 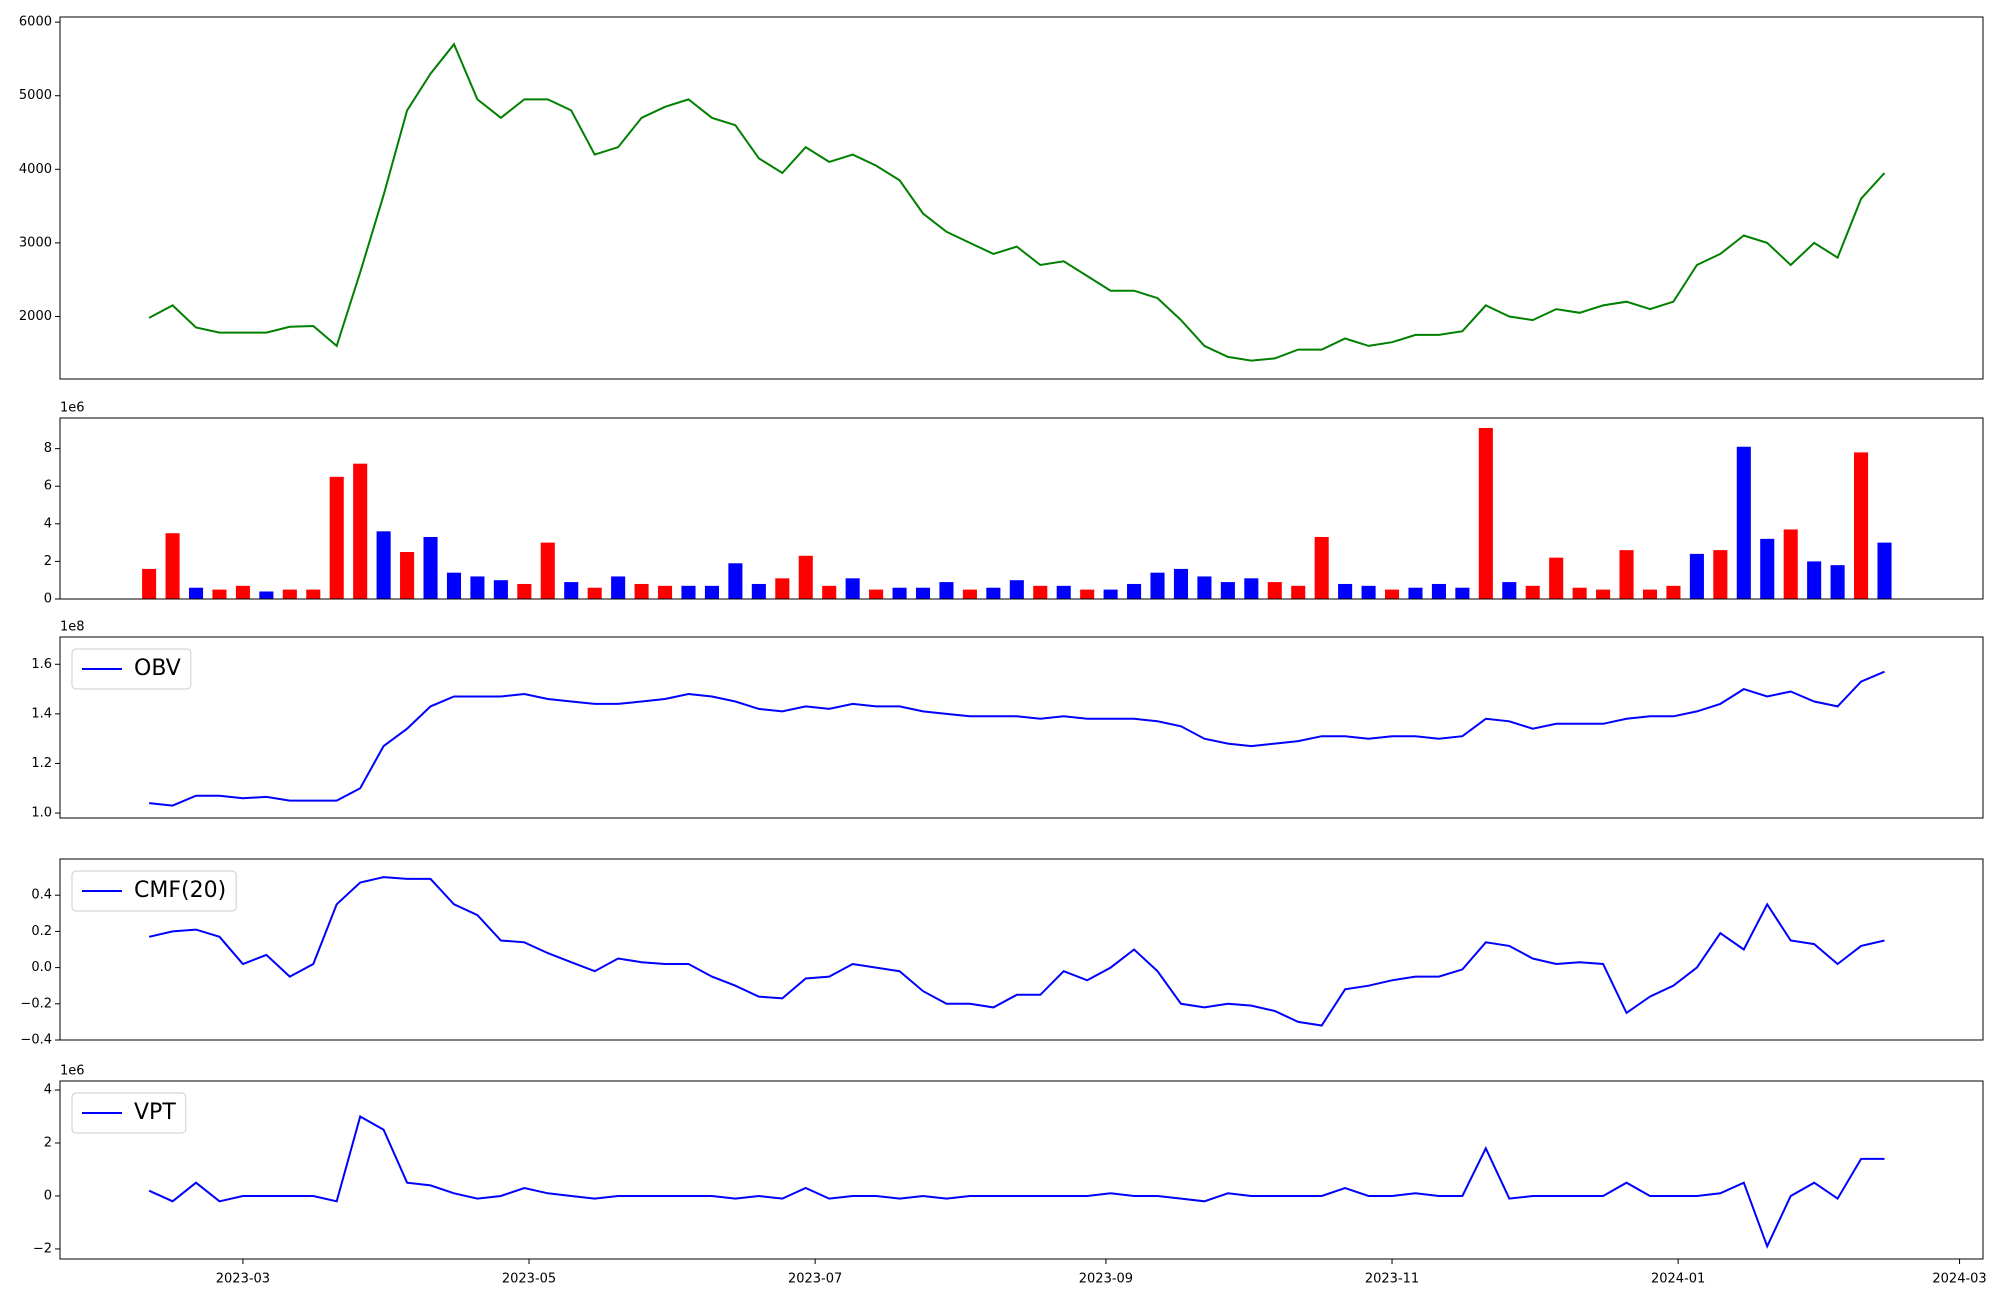 I want to click on y-tick-label: 1.6, so click(x=41, y=664).